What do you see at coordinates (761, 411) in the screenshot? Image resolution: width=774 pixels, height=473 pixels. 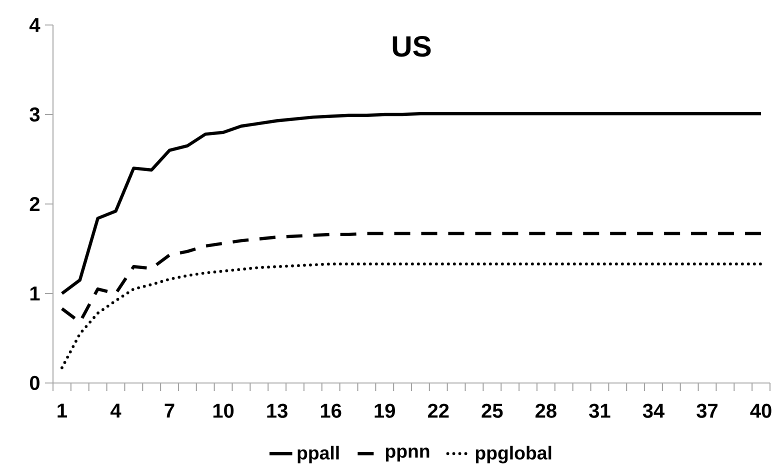 I see `x-tick-label: 40` at bounding box center [761, 411].